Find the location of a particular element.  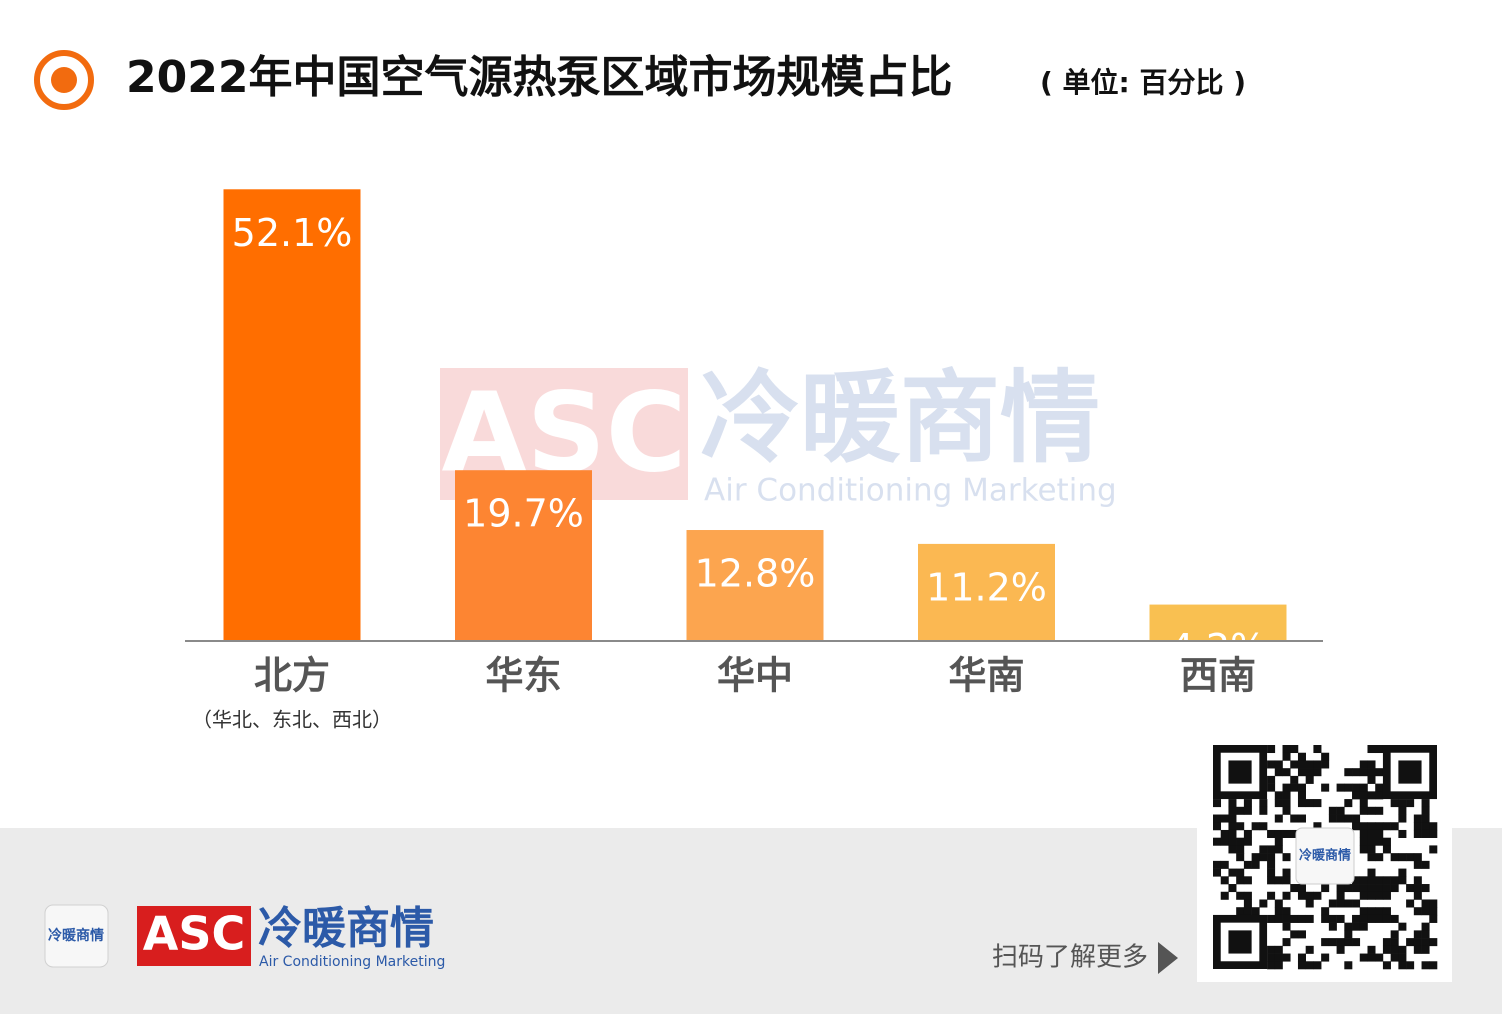

app-icon is located at coordinates (76, 936).